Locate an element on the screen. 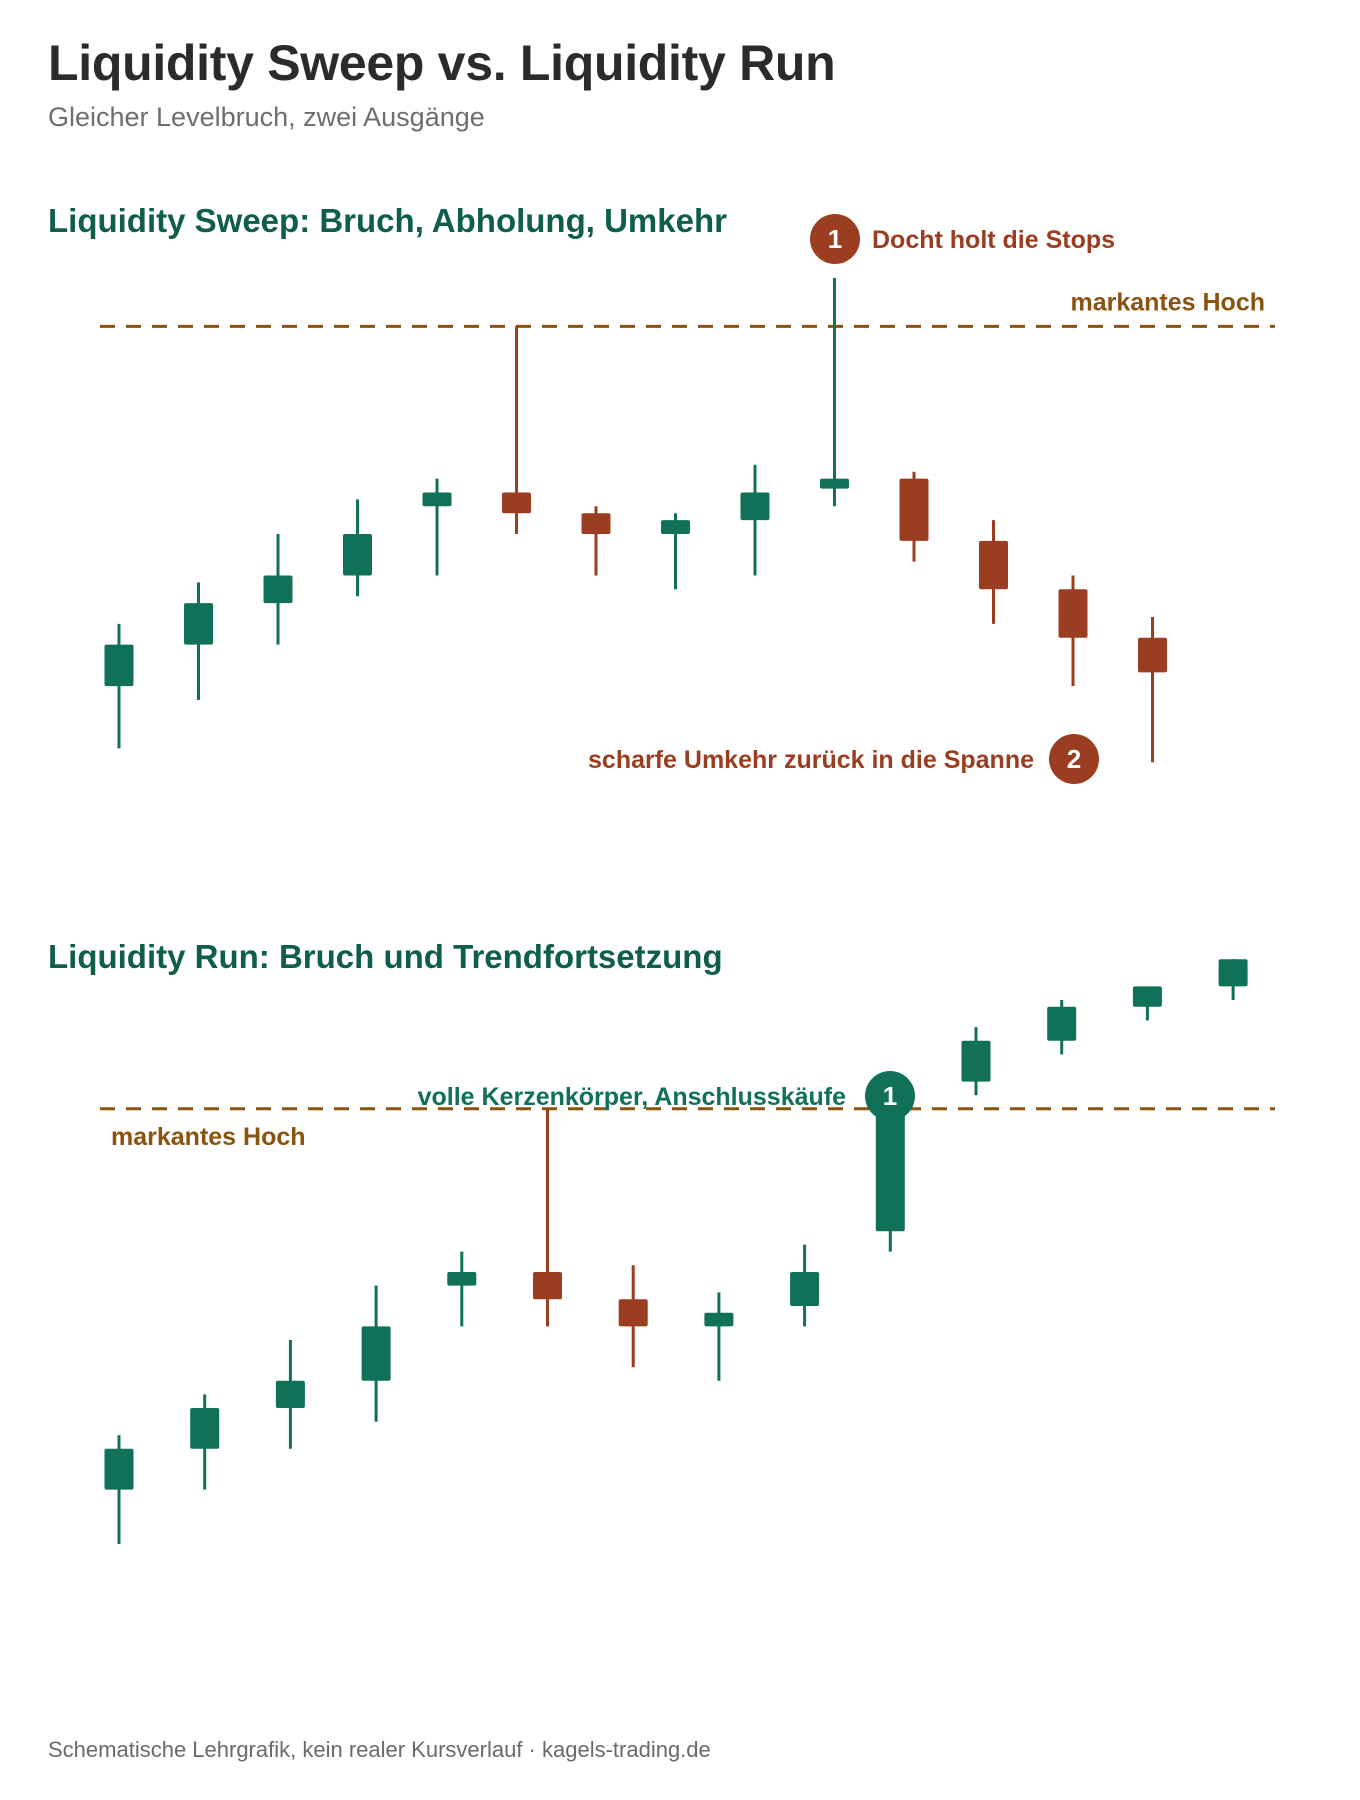 This screenshot has width=1360, height=1800. annotation-text: Docht holt die Stops is located at coordinates (993, 240).